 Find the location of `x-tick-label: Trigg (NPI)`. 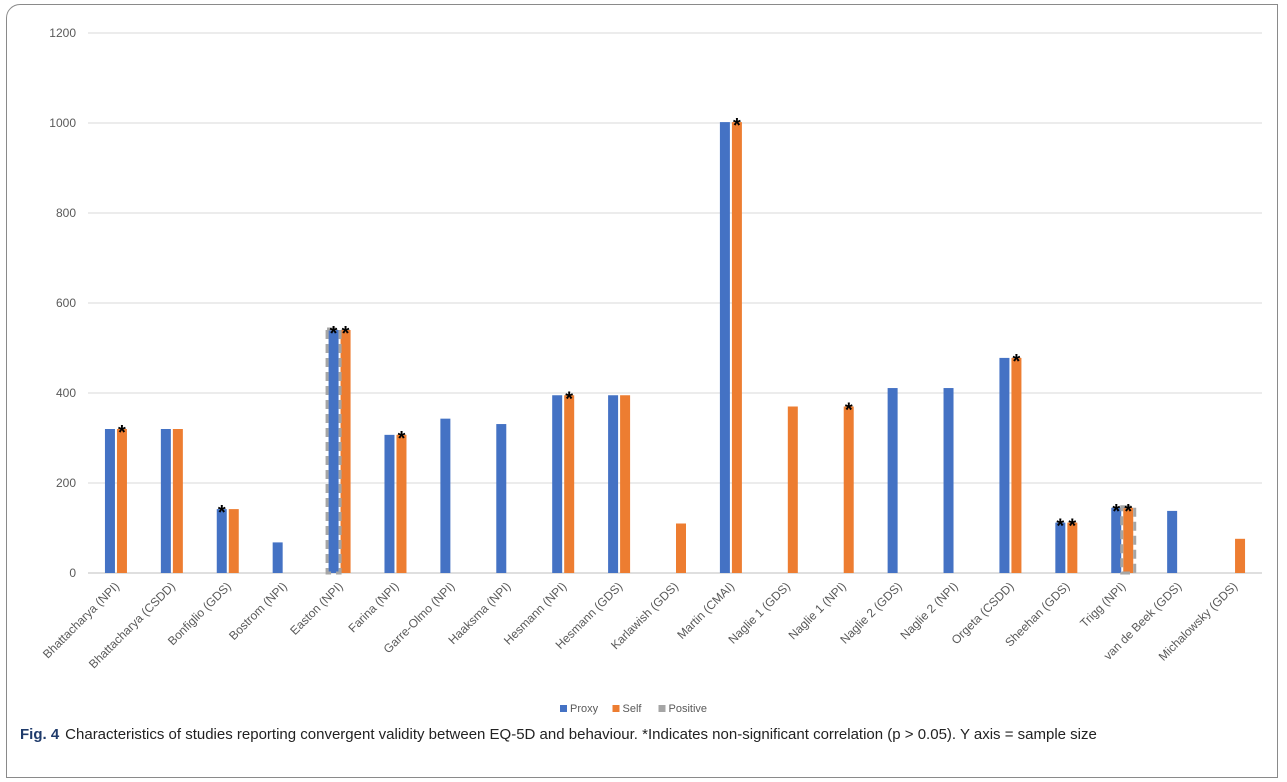

x-tick-label: Trigg (NPI) is located at coordinates (1102, 604).